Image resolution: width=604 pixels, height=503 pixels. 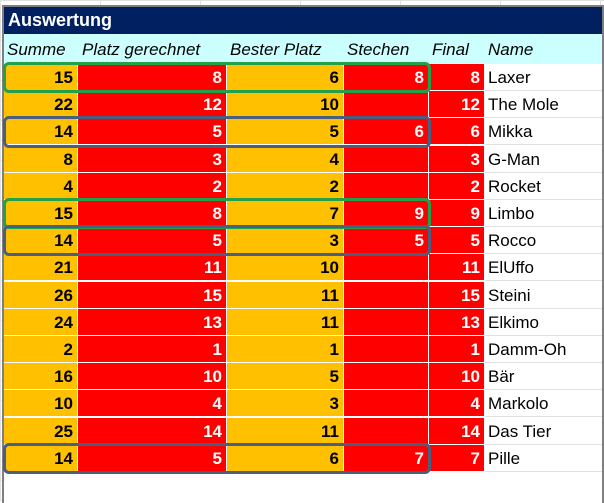 What do you see at coordinates (41, 268) in the screenshot?
I see `cell-summe: 21` at bounding box center [41, 268].